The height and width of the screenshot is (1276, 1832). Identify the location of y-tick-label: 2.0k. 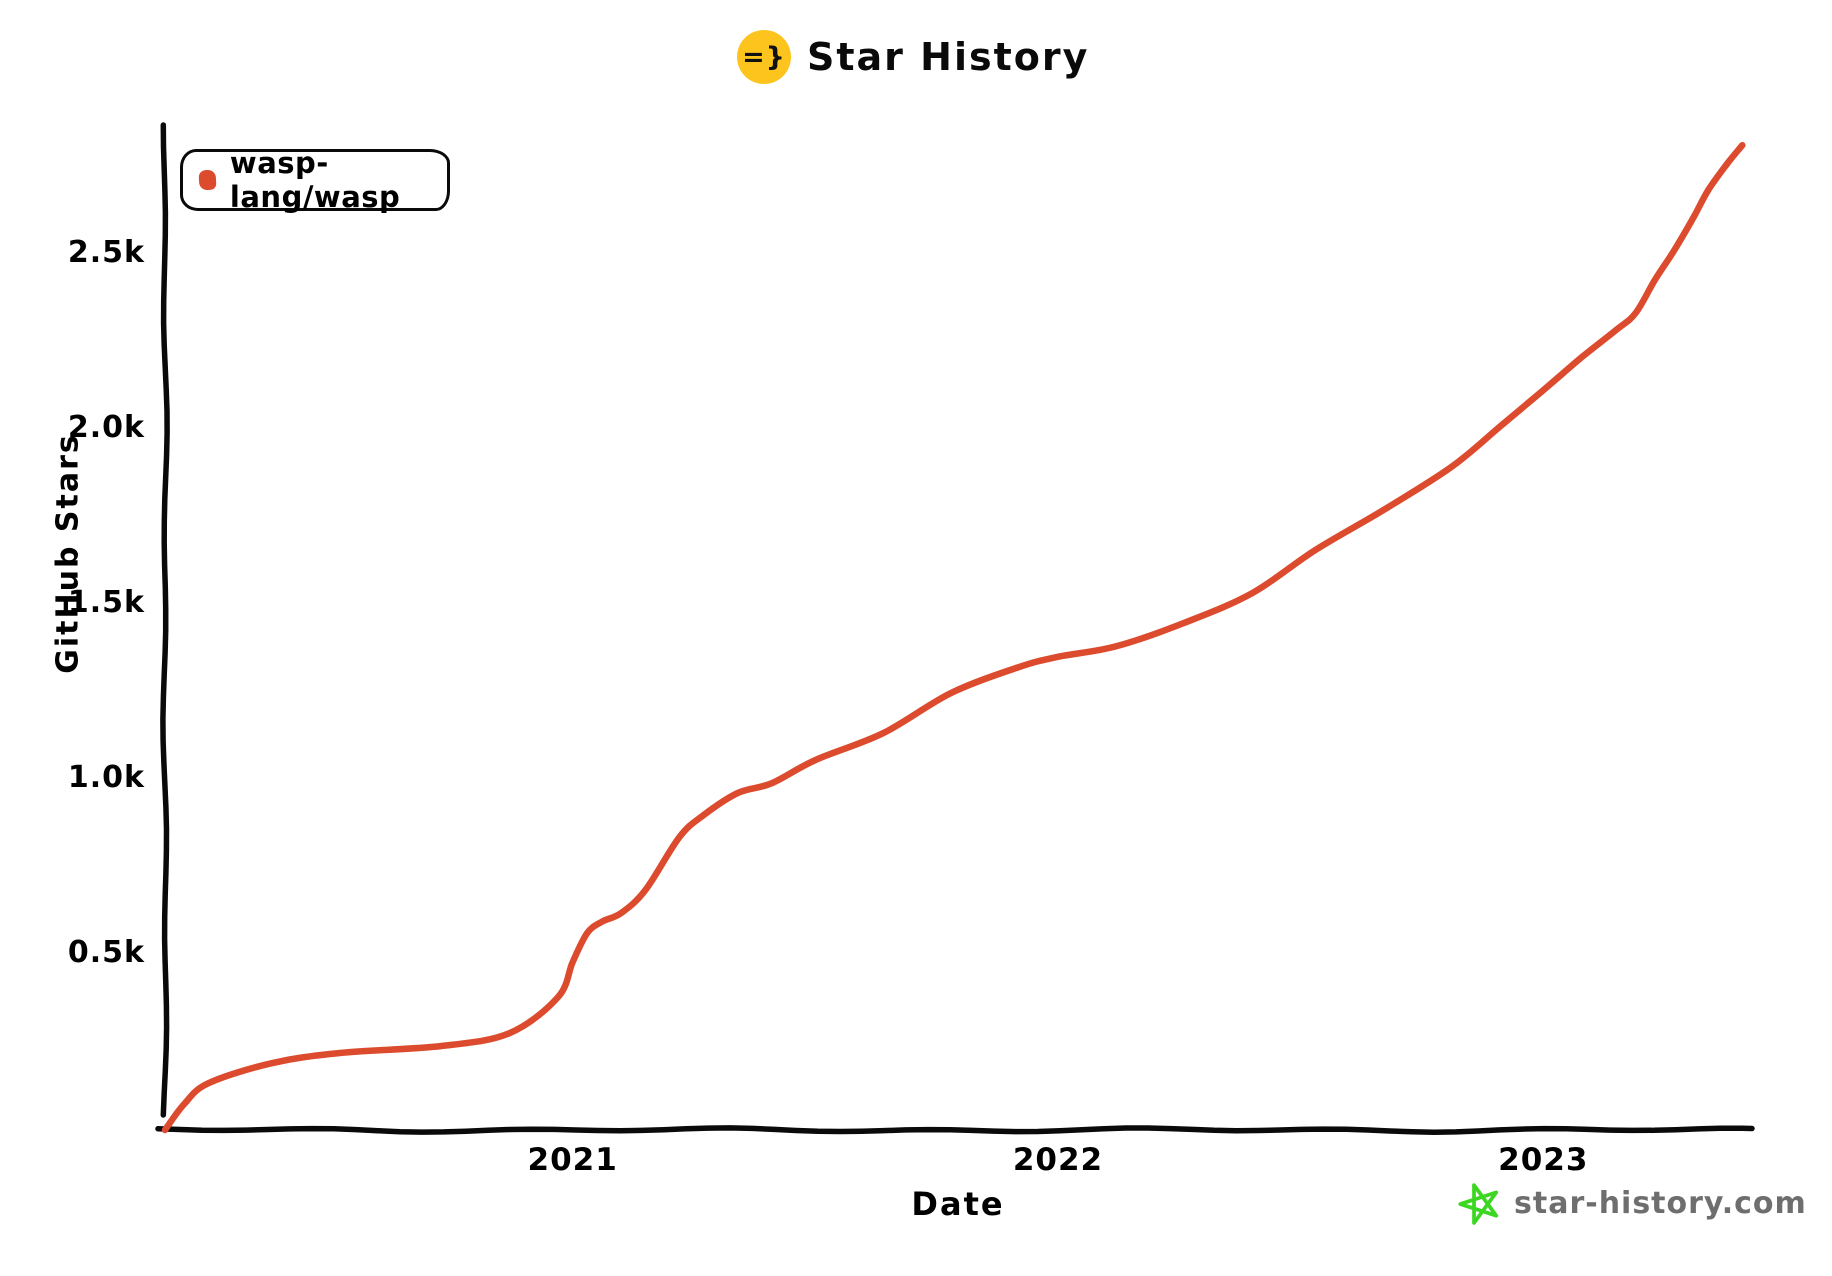
(106, 428).